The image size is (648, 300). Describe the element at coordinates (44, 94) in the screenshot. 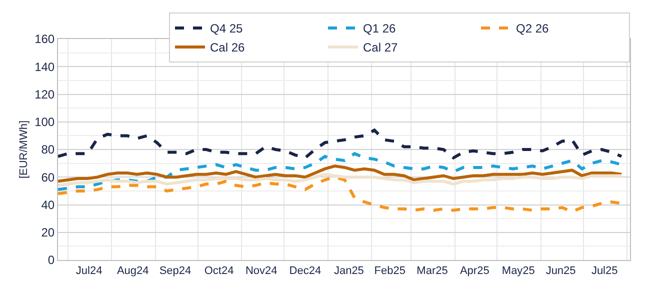

I see `y-tick-label: 120` at that location.